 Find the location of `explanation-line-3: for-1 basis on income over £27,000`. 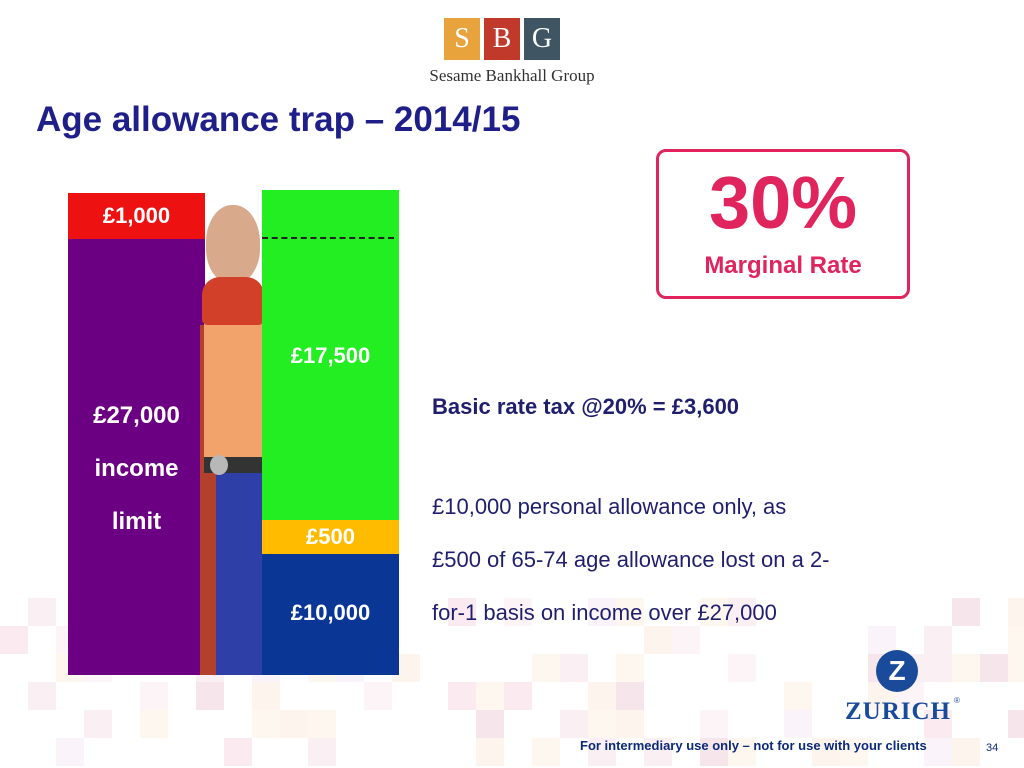

explanation-line-3: for-1 basis on income over £27,000 is located at coordinates (604, 612).